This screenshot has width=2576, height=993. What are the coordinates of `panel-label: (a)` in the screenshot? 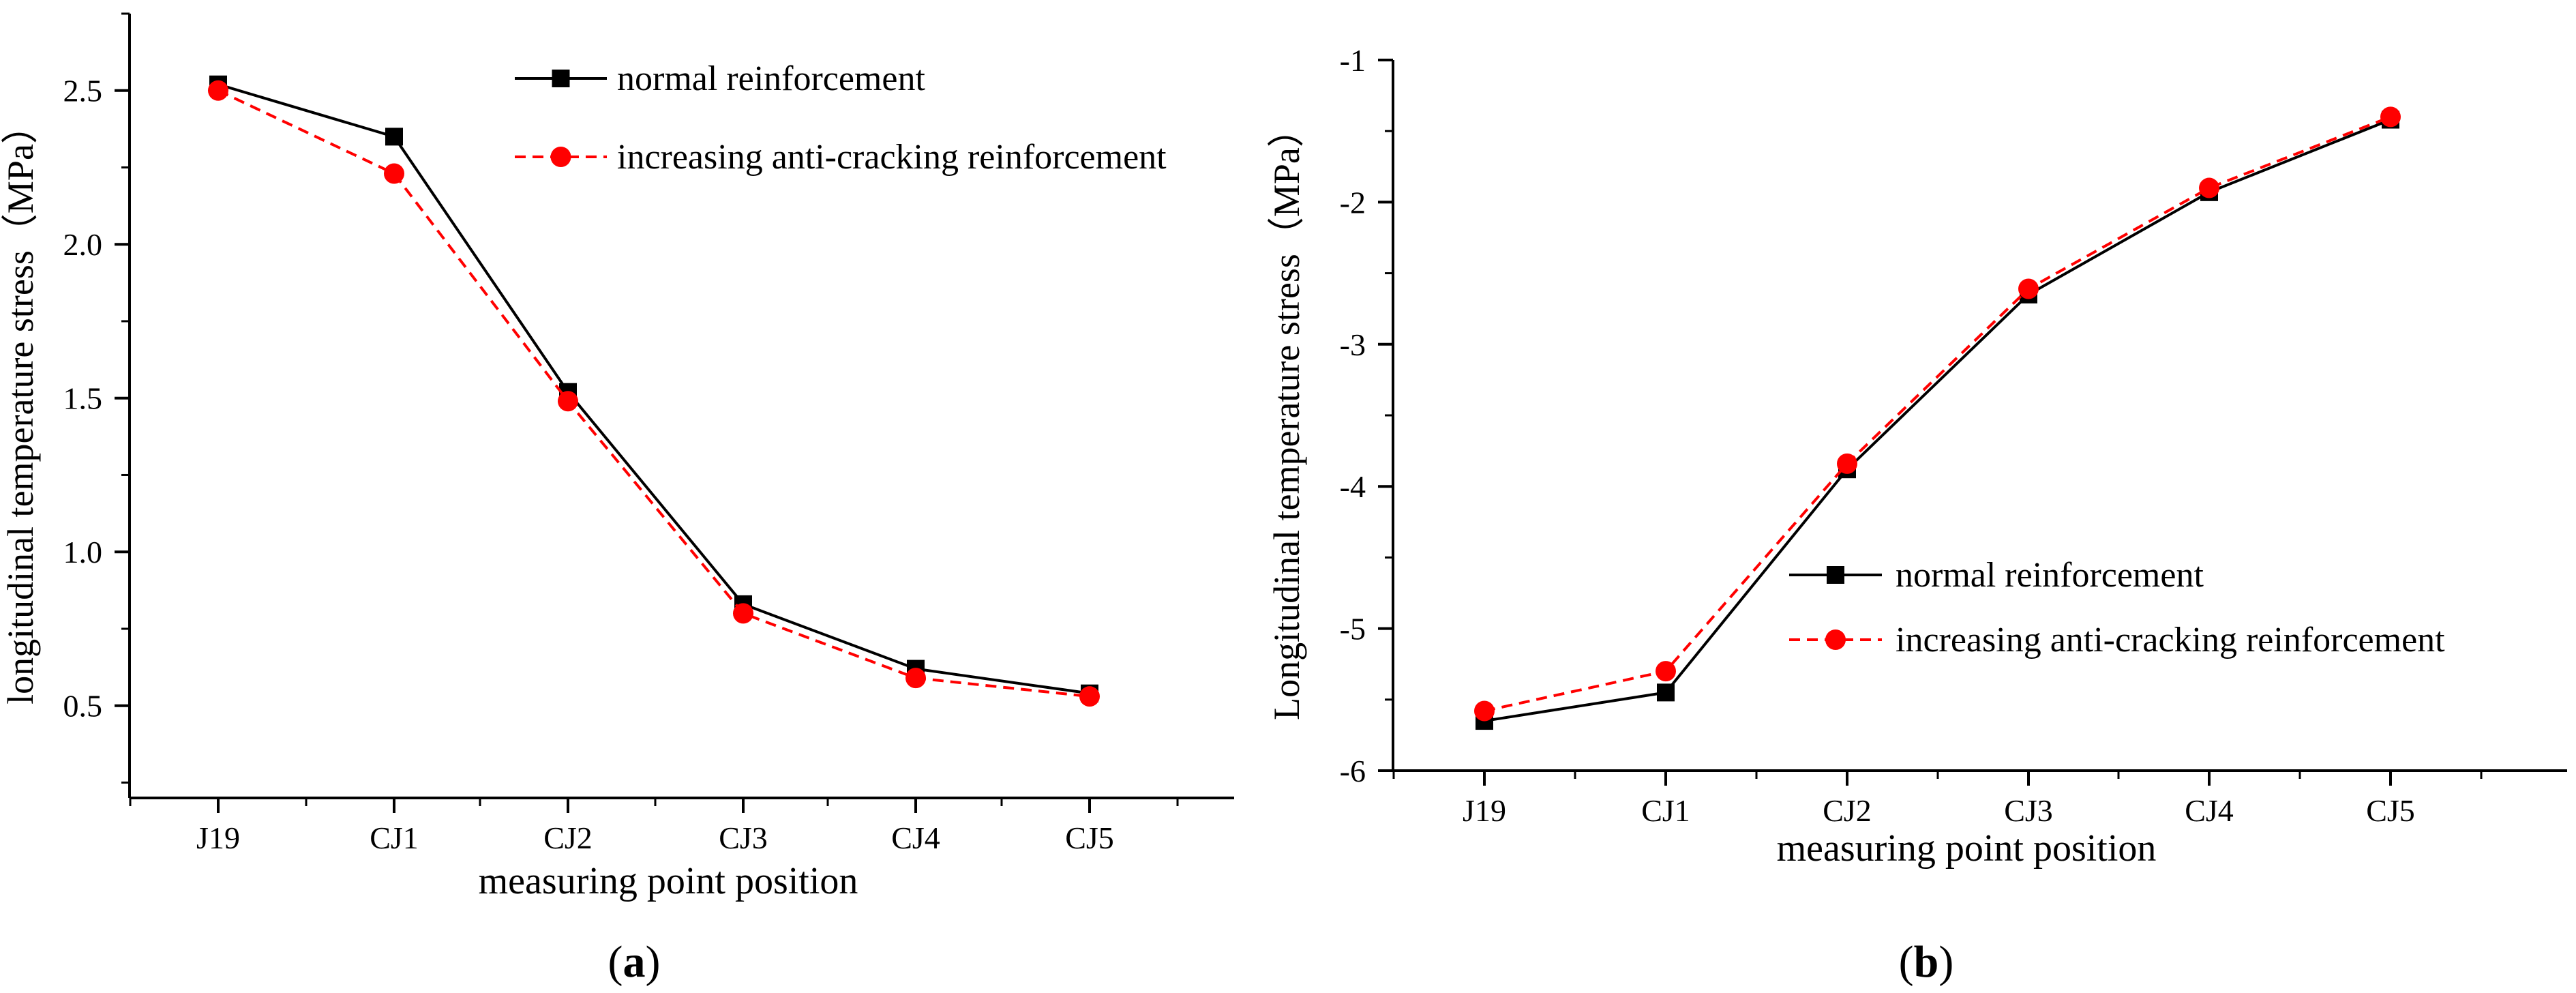 It's located at (634, 962).